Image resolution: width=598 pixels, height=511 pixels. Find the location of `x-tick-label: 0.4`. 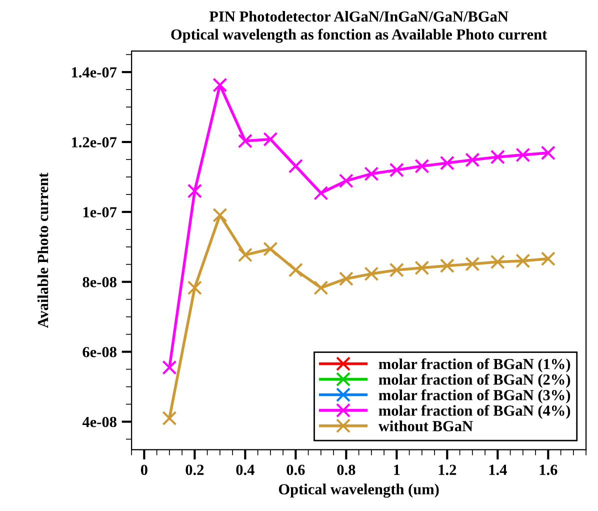

x-tick-label: 0.4 is located at coordinates (245, 470).